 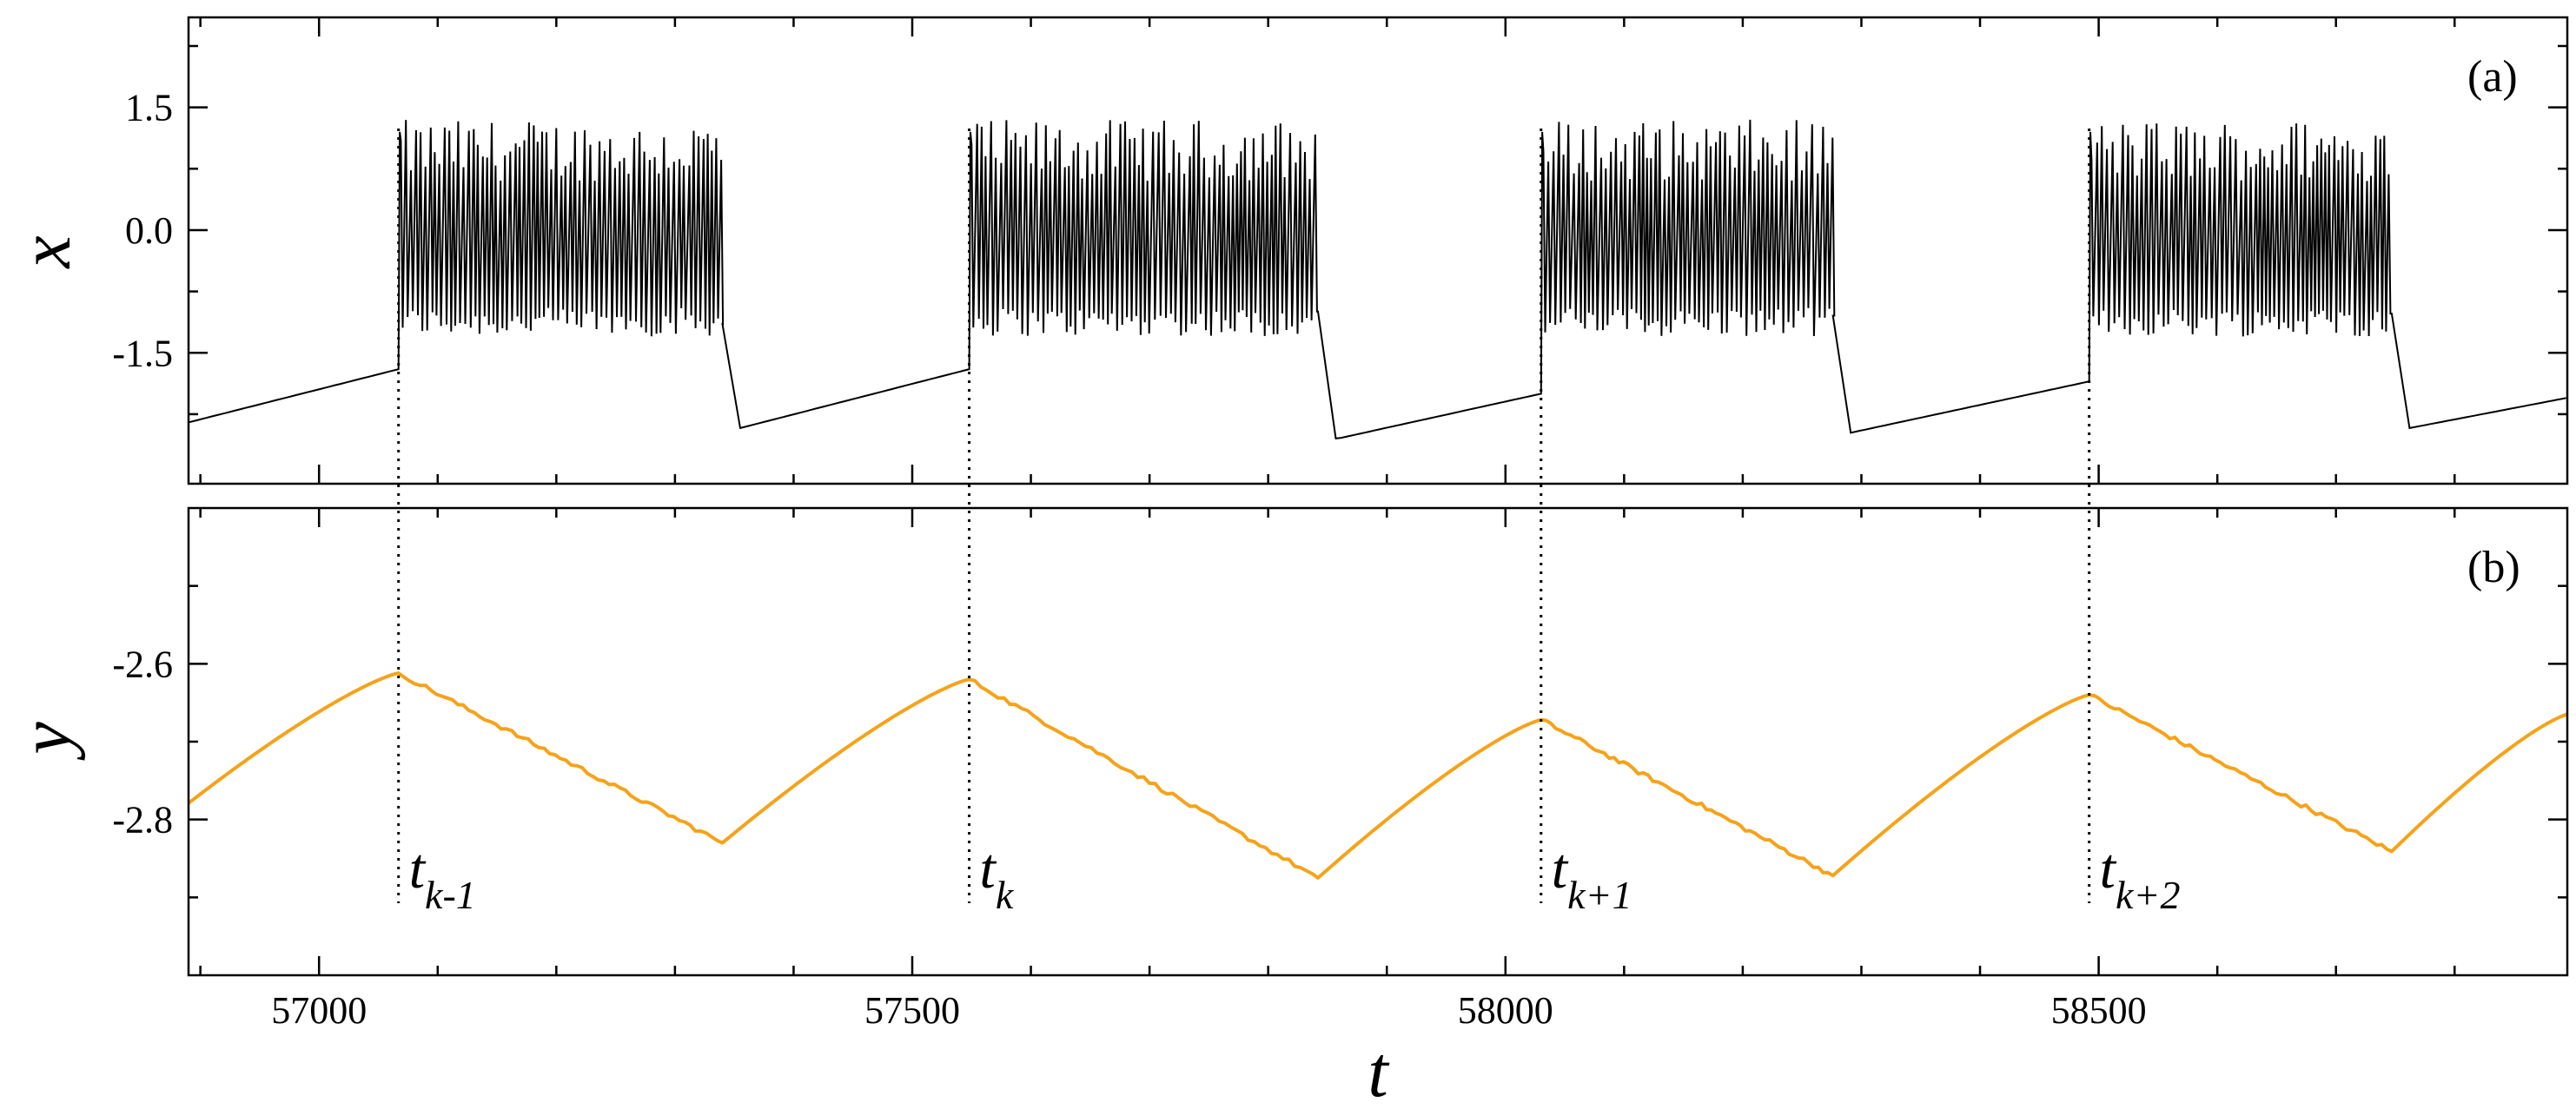 What do you see at coordinates (2493, 568) in the screenshot?
I see `panel-b-label: (b)` at bounding box center [2493, 568].